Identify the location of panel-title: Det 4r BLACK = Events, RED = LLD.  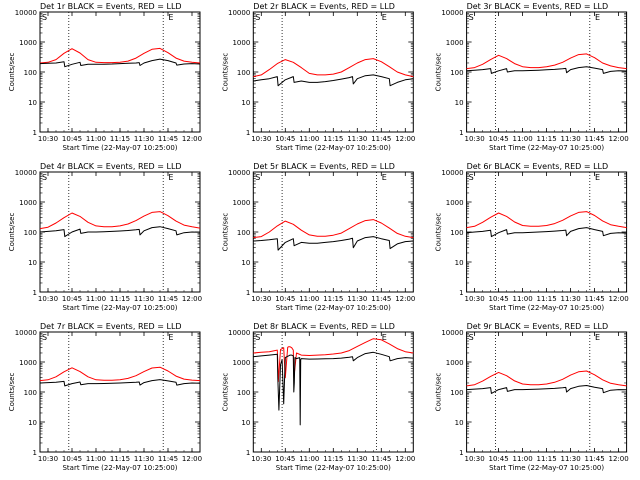
(111, 166).